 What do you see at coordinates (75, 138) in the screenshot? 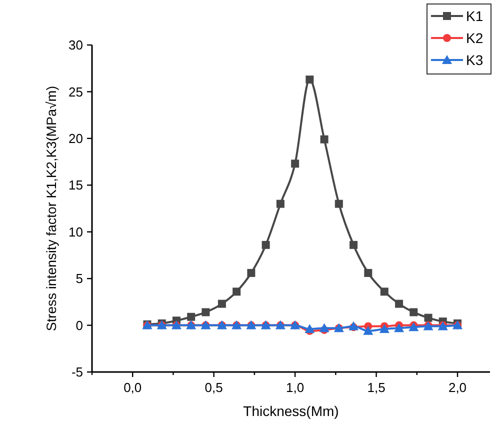
I see `y-tick-label: 20` at bounding box center [75, 138].